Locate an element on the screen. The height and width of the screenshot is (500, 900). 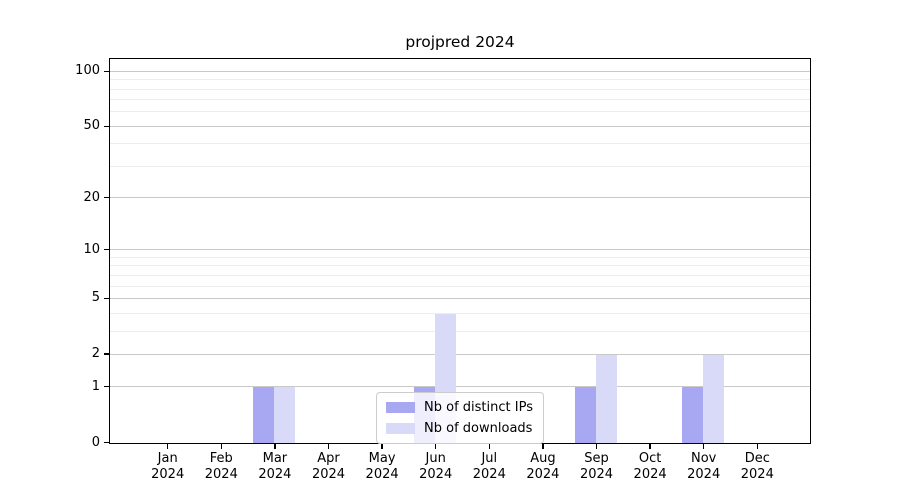
x-tick-mark-sep is located at coordinates (596, 446).